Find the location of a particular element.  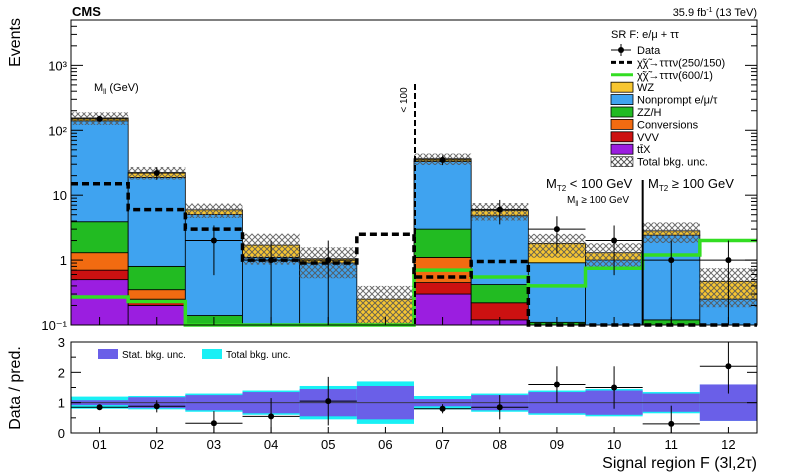

ratio-legend-swatch-stat is located at coordinates (108, 354).